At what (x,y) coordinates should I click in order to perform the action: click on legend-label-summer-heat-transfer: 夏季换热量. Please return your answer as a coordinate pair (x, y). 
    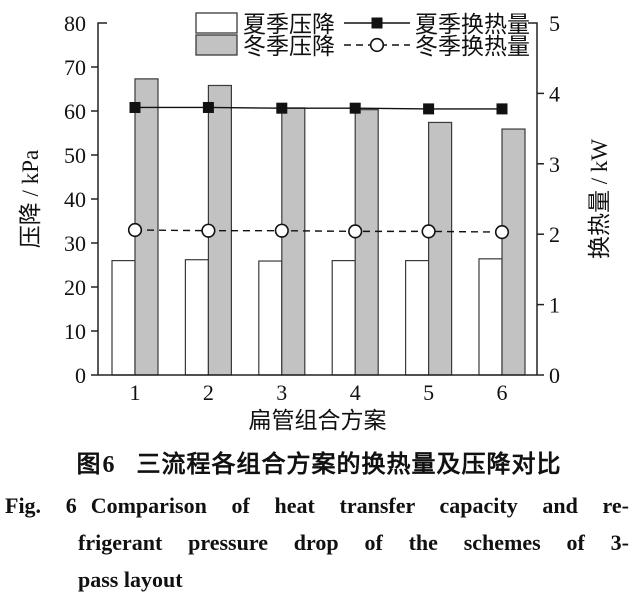
    Looking at the image, I should click on (472, 24).